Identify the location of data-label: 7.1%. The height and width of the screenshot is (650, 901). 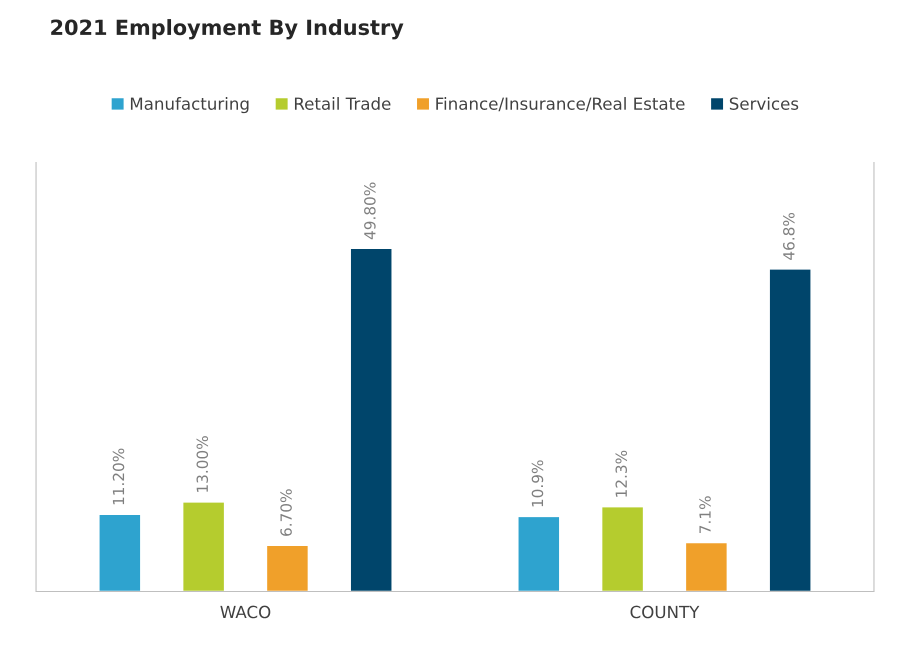
(705, 514).